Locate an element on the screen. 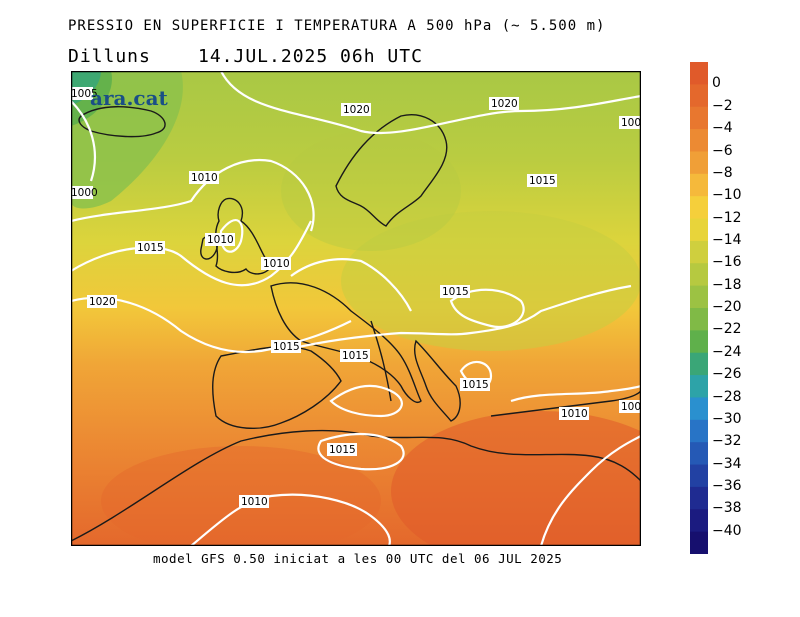 The height and width of the screenshot is (617, 800). colorbar-tick-label: −14 is located at coordinates (727, 239).